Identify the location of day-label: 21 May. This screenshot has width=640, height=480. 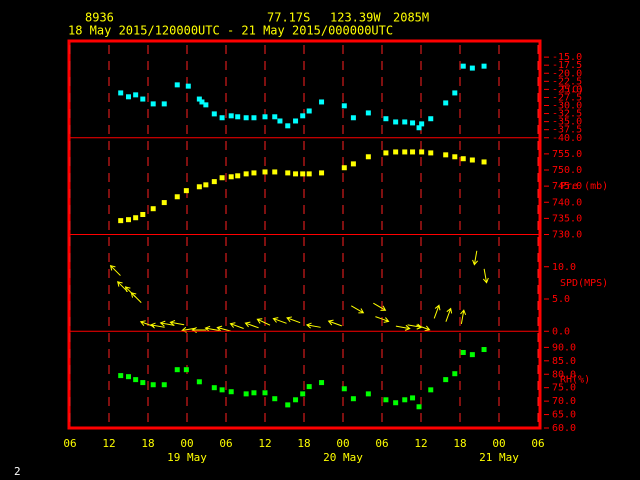
(499, 457).